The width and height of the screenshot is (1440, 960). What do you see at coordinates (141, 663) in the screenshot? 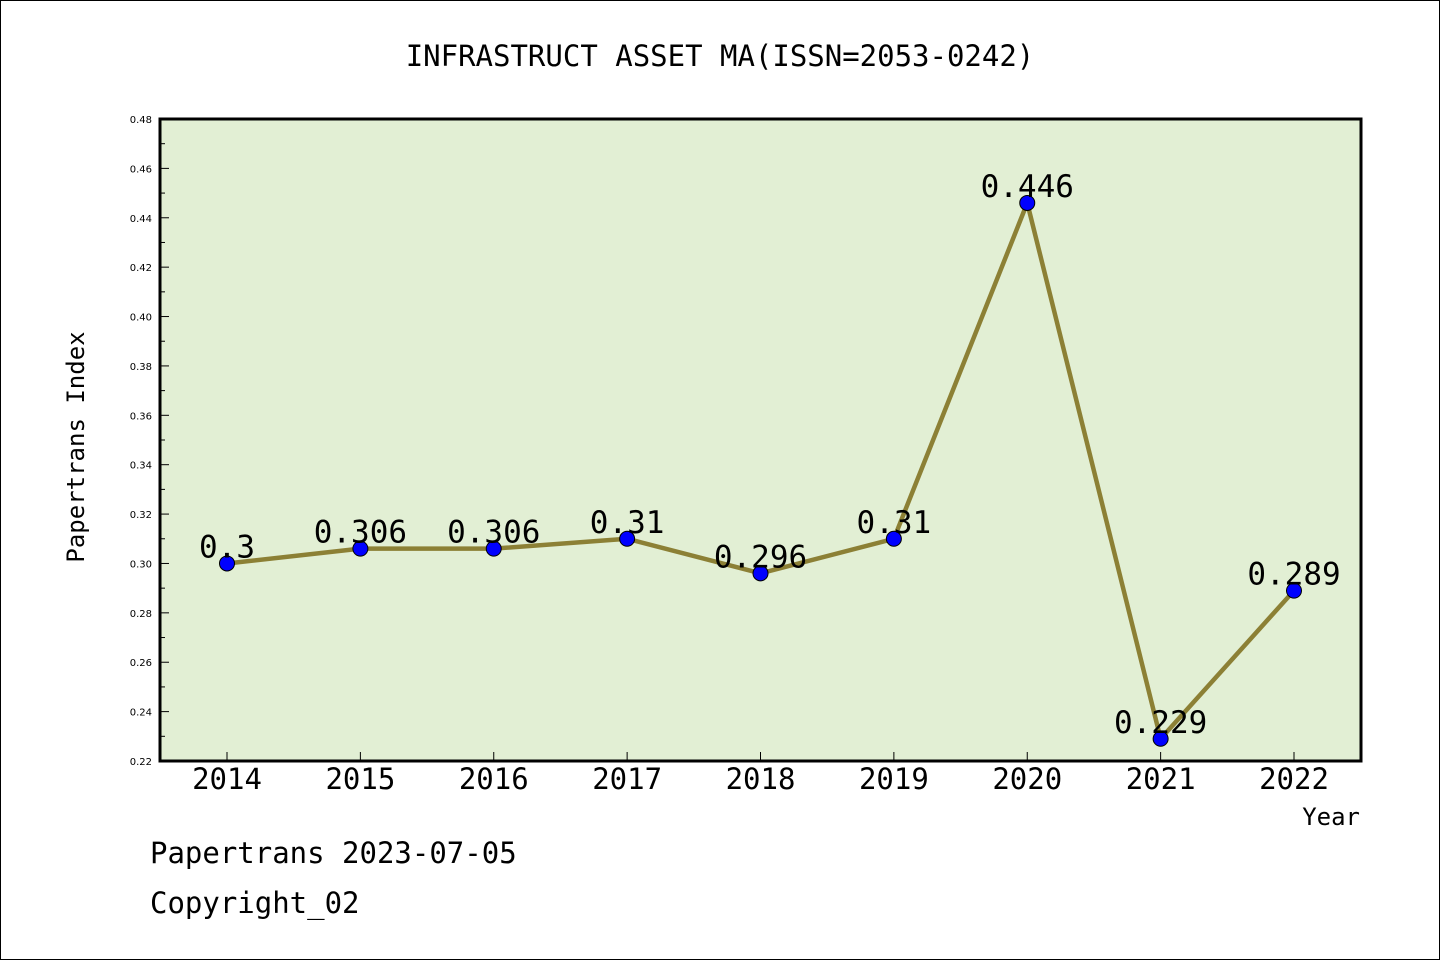
I see `y-tick-label: 0.26` at bounding box center [141, 663].